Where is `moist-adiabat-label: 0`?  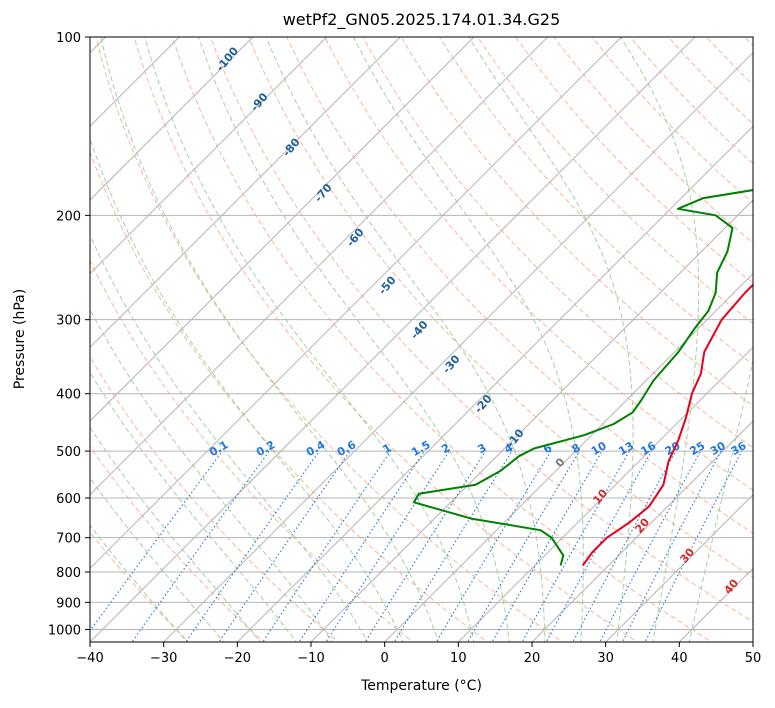 moist-adiabat-label: 0 is located at coordinates (560, 462).